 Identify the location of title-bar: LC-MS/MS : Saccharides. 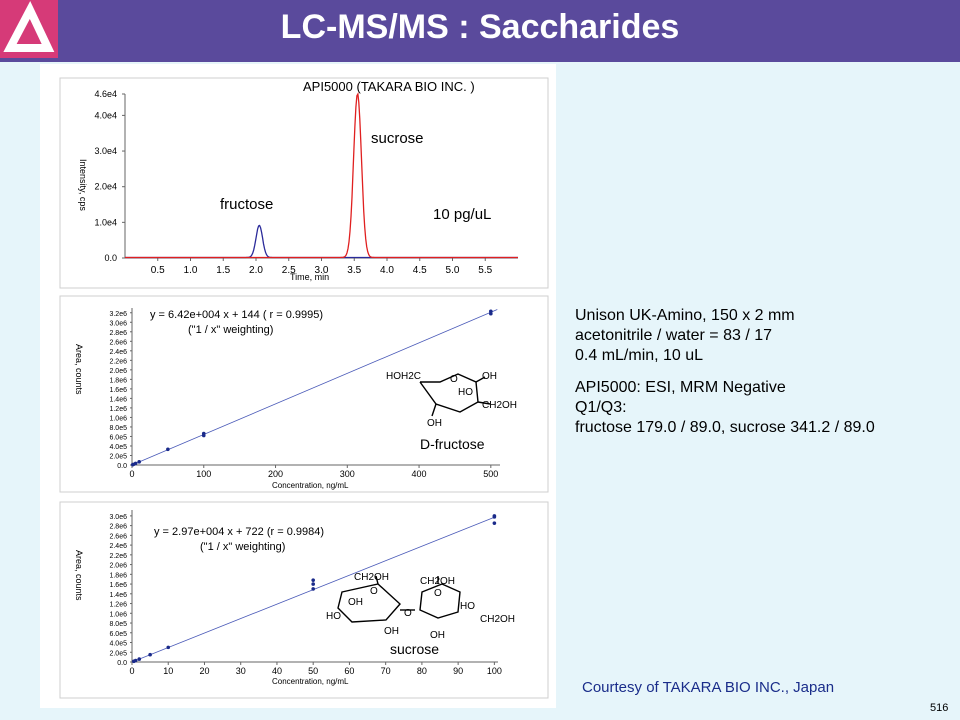
(480, 31).